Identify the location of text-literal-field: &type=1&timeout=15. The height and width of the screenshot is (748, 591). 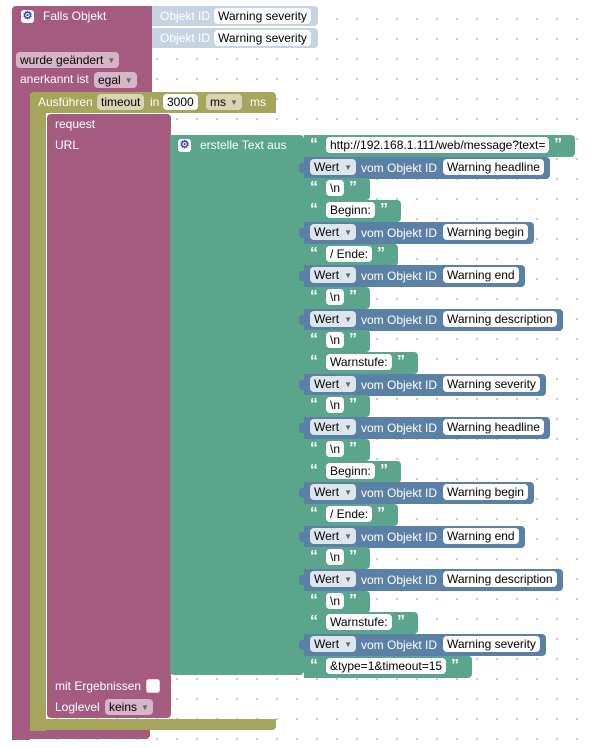
(386, 666).